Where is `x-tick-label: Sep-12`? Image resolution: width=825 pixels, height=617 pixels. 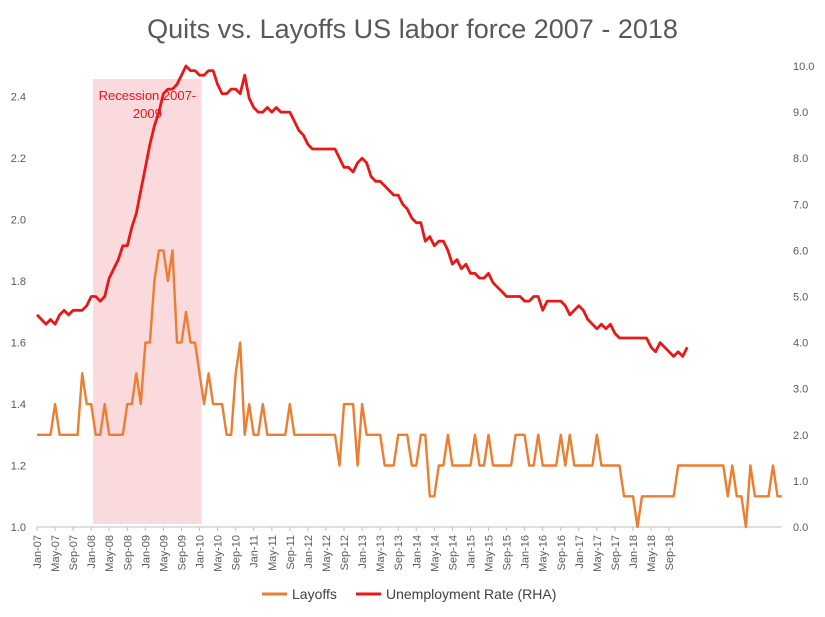
x-tick-label: Sep-12 is located at coordinates (345, 552).